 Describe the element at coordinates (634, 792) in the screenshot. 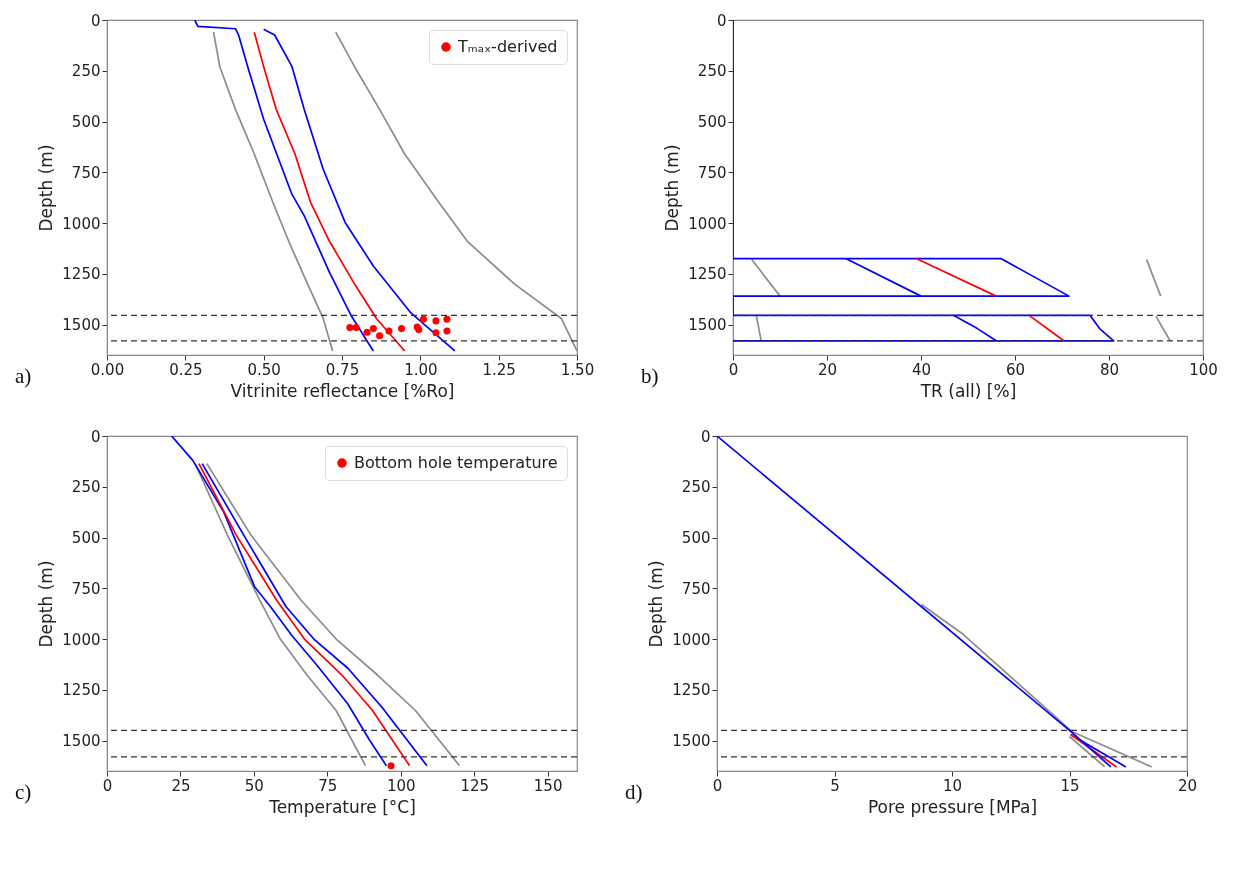

I see `text: d)` at that location.